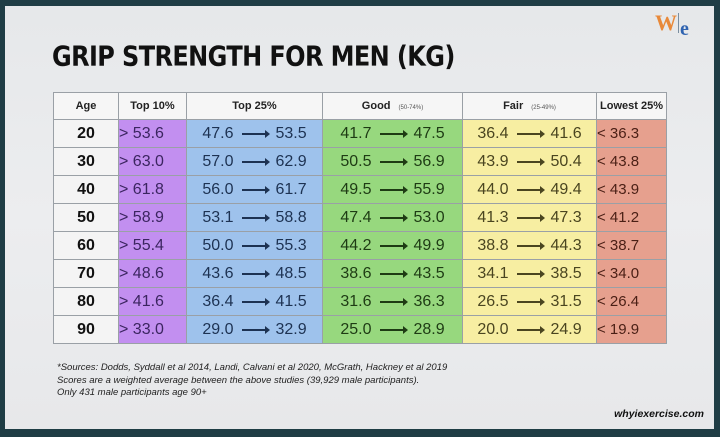 This screenshot has height=437, width=720. Describe the element at coordinates (254, 106) in the screenshot. I see `header-top25: Top 25%` at that location.